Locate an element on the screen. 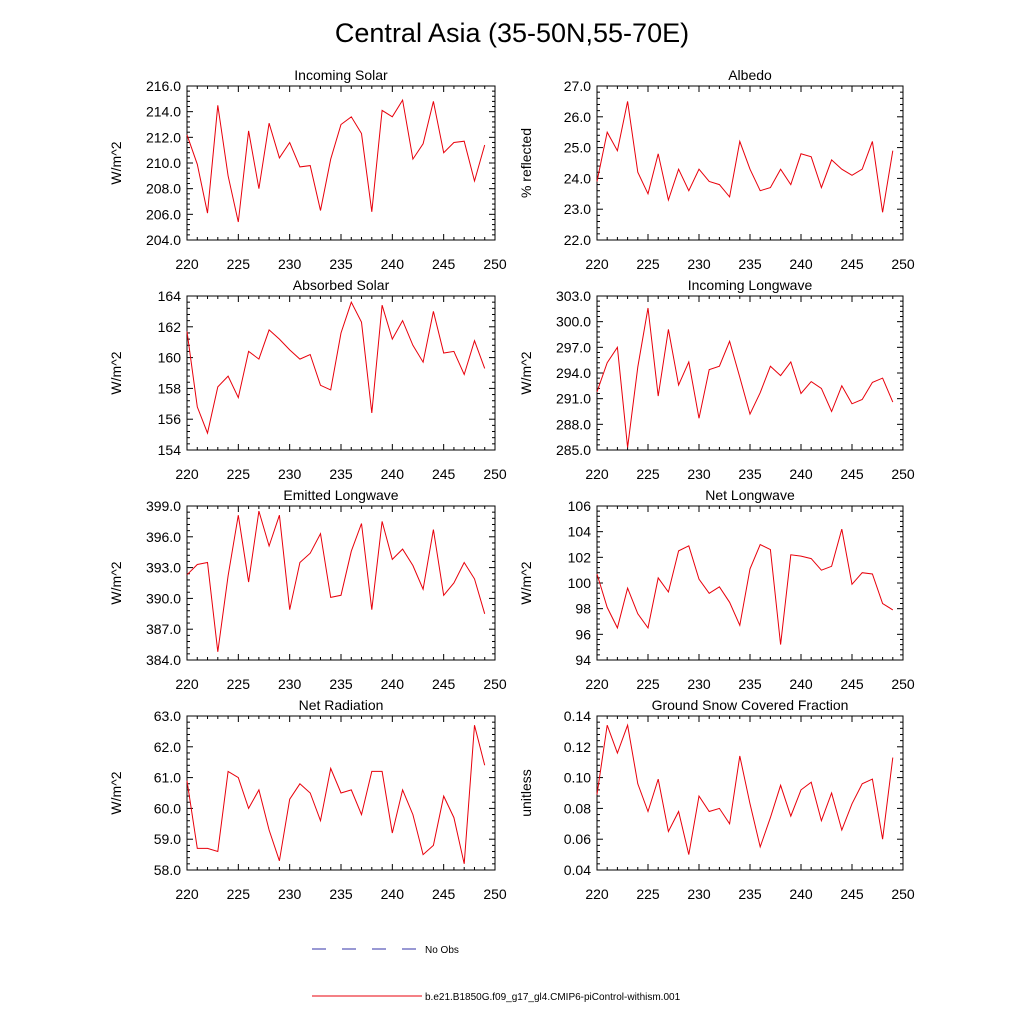 The width and height of the screenshot is (1024, 1024). y-tick-label: 212.0 is located at coordinates (163, 137).